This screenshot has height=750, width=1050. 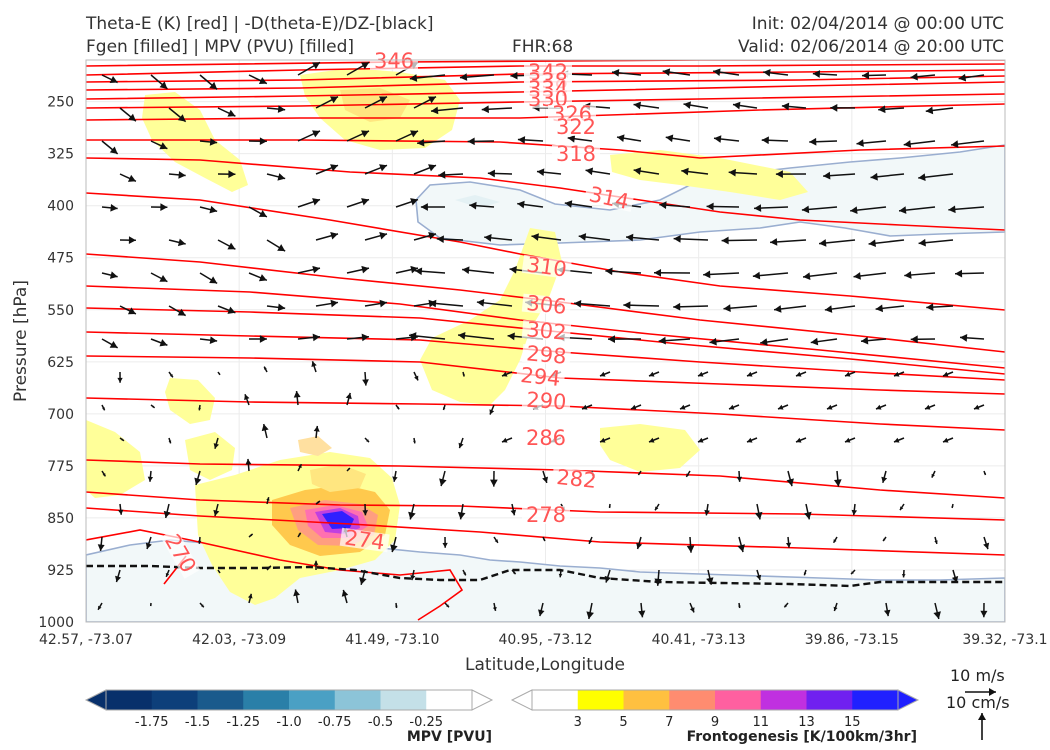 What do you see at coordinates (715, 722) in the screenshot?
I see `colorbar-tick-label: 9` at bounding box center [715, 722].